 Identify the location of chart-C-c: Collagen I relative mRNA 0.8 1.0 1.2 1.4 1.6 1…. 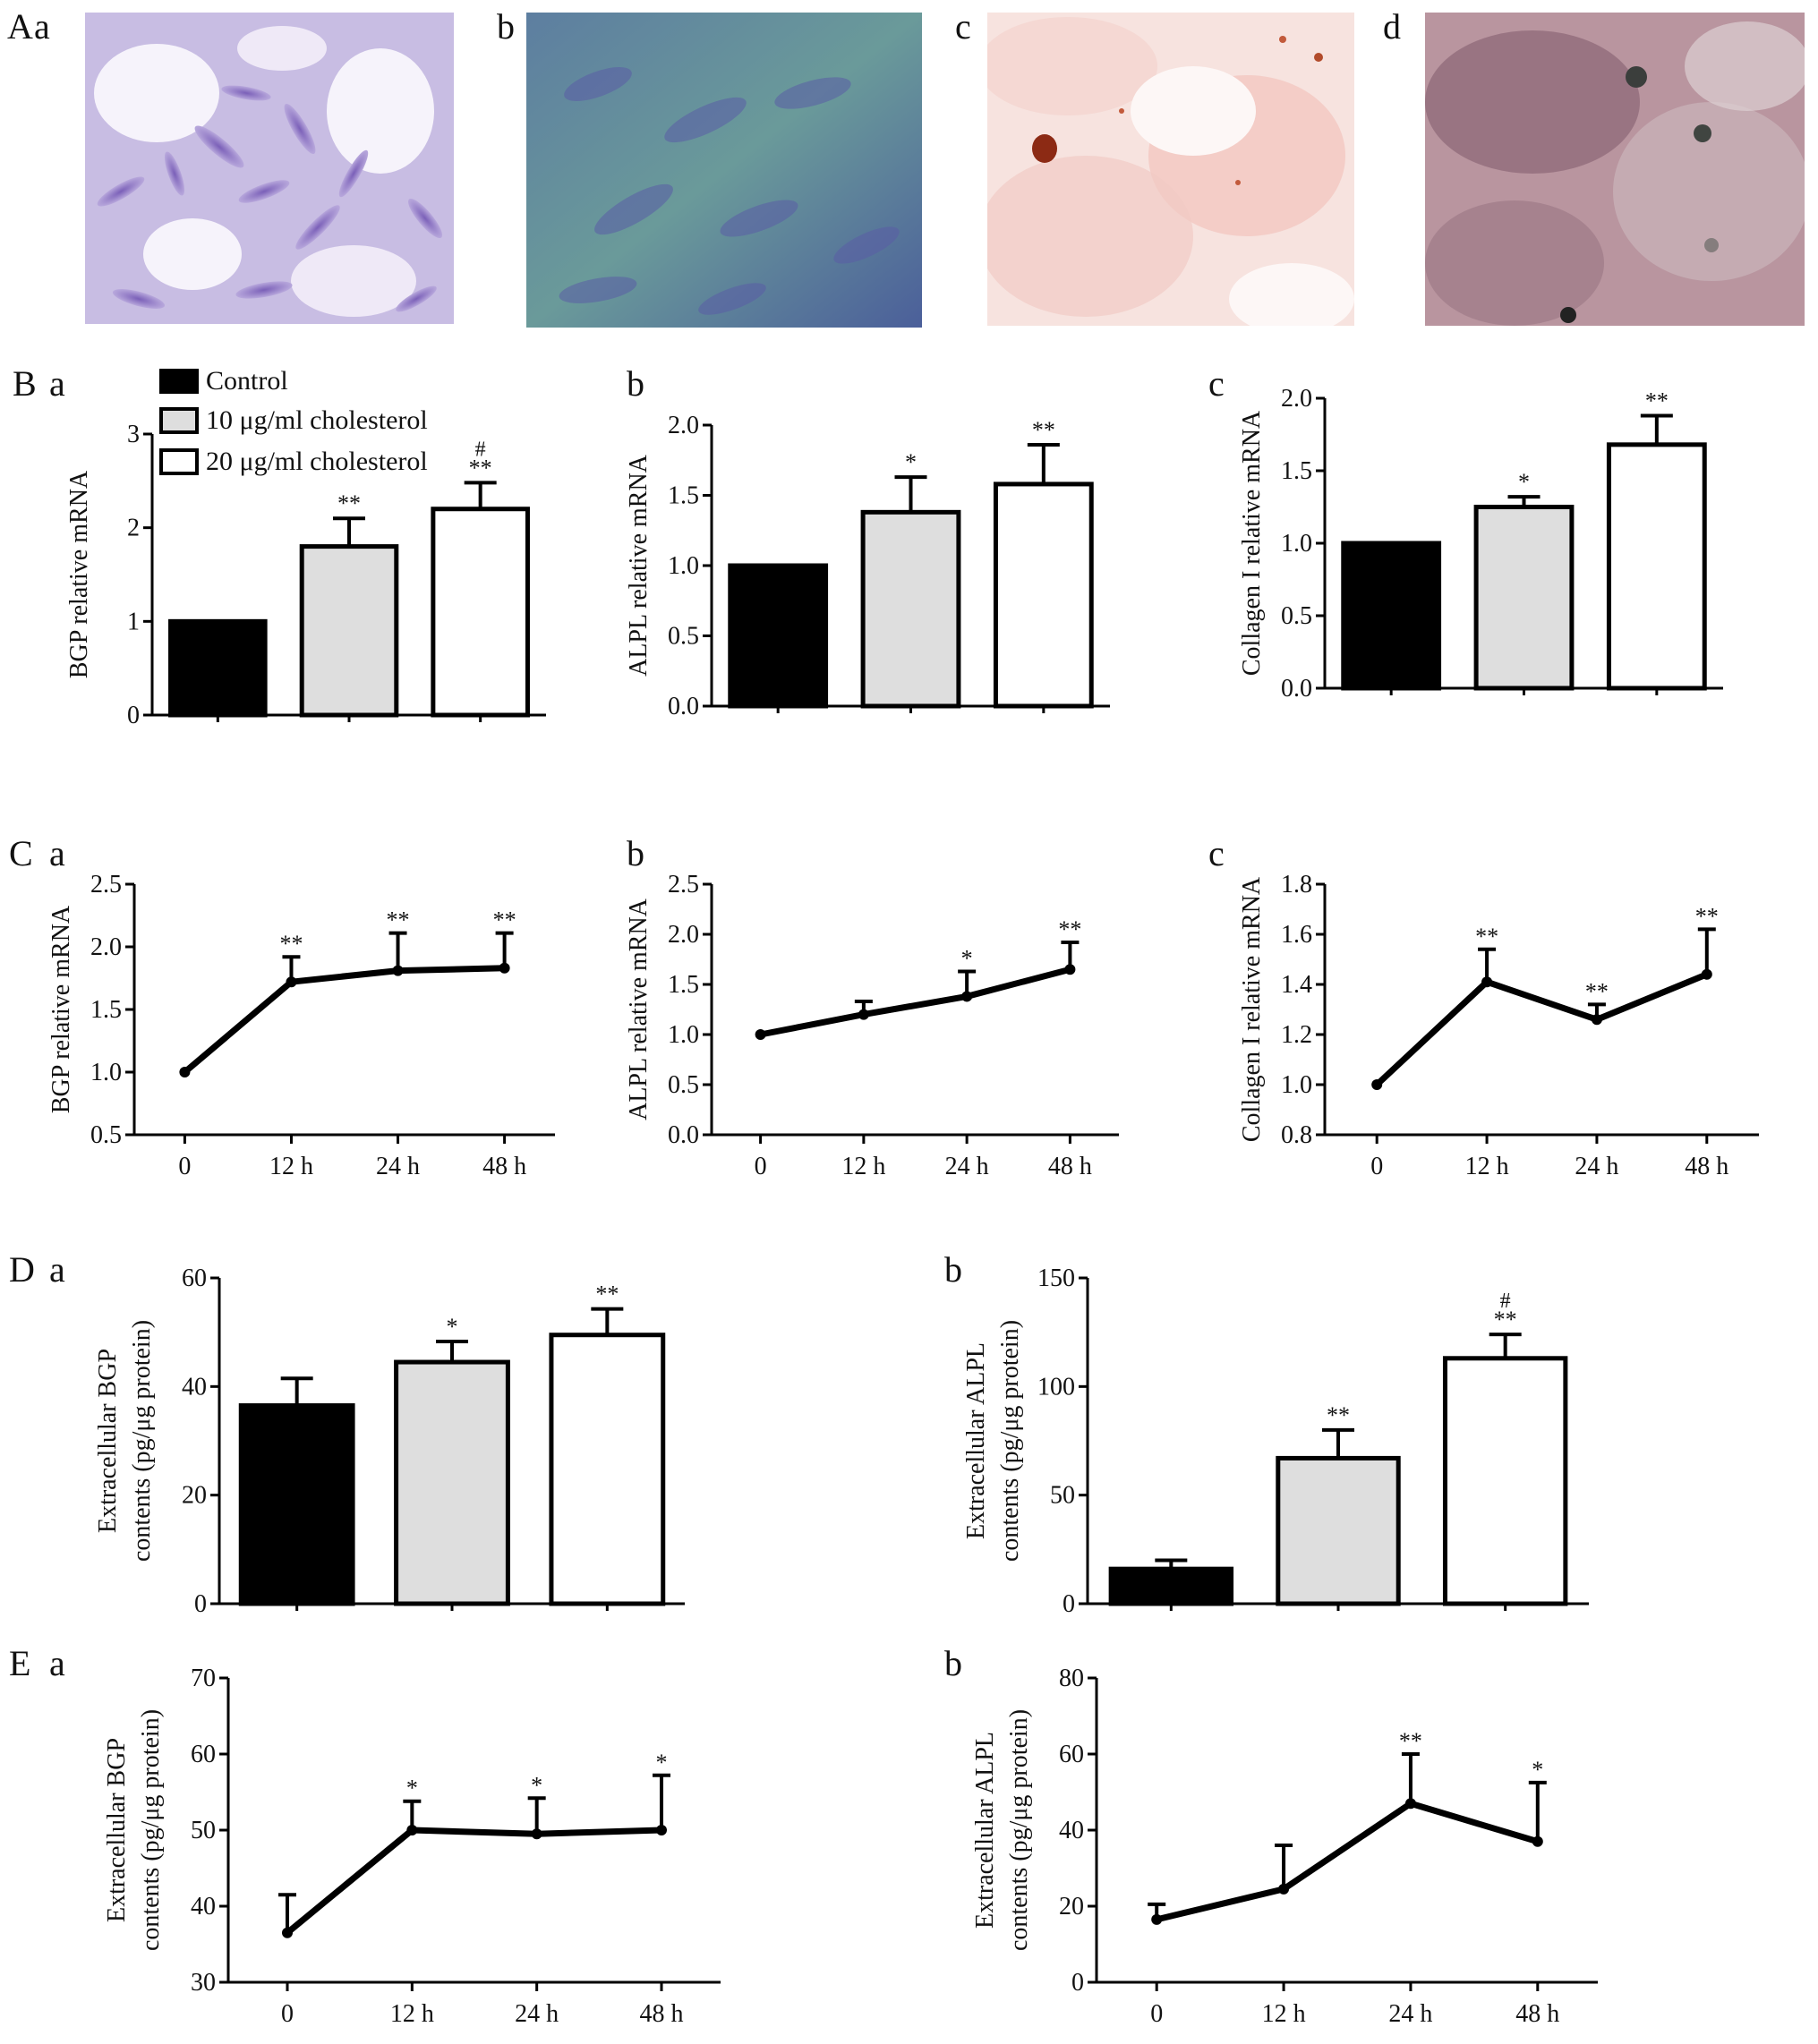
(1499, 1025).